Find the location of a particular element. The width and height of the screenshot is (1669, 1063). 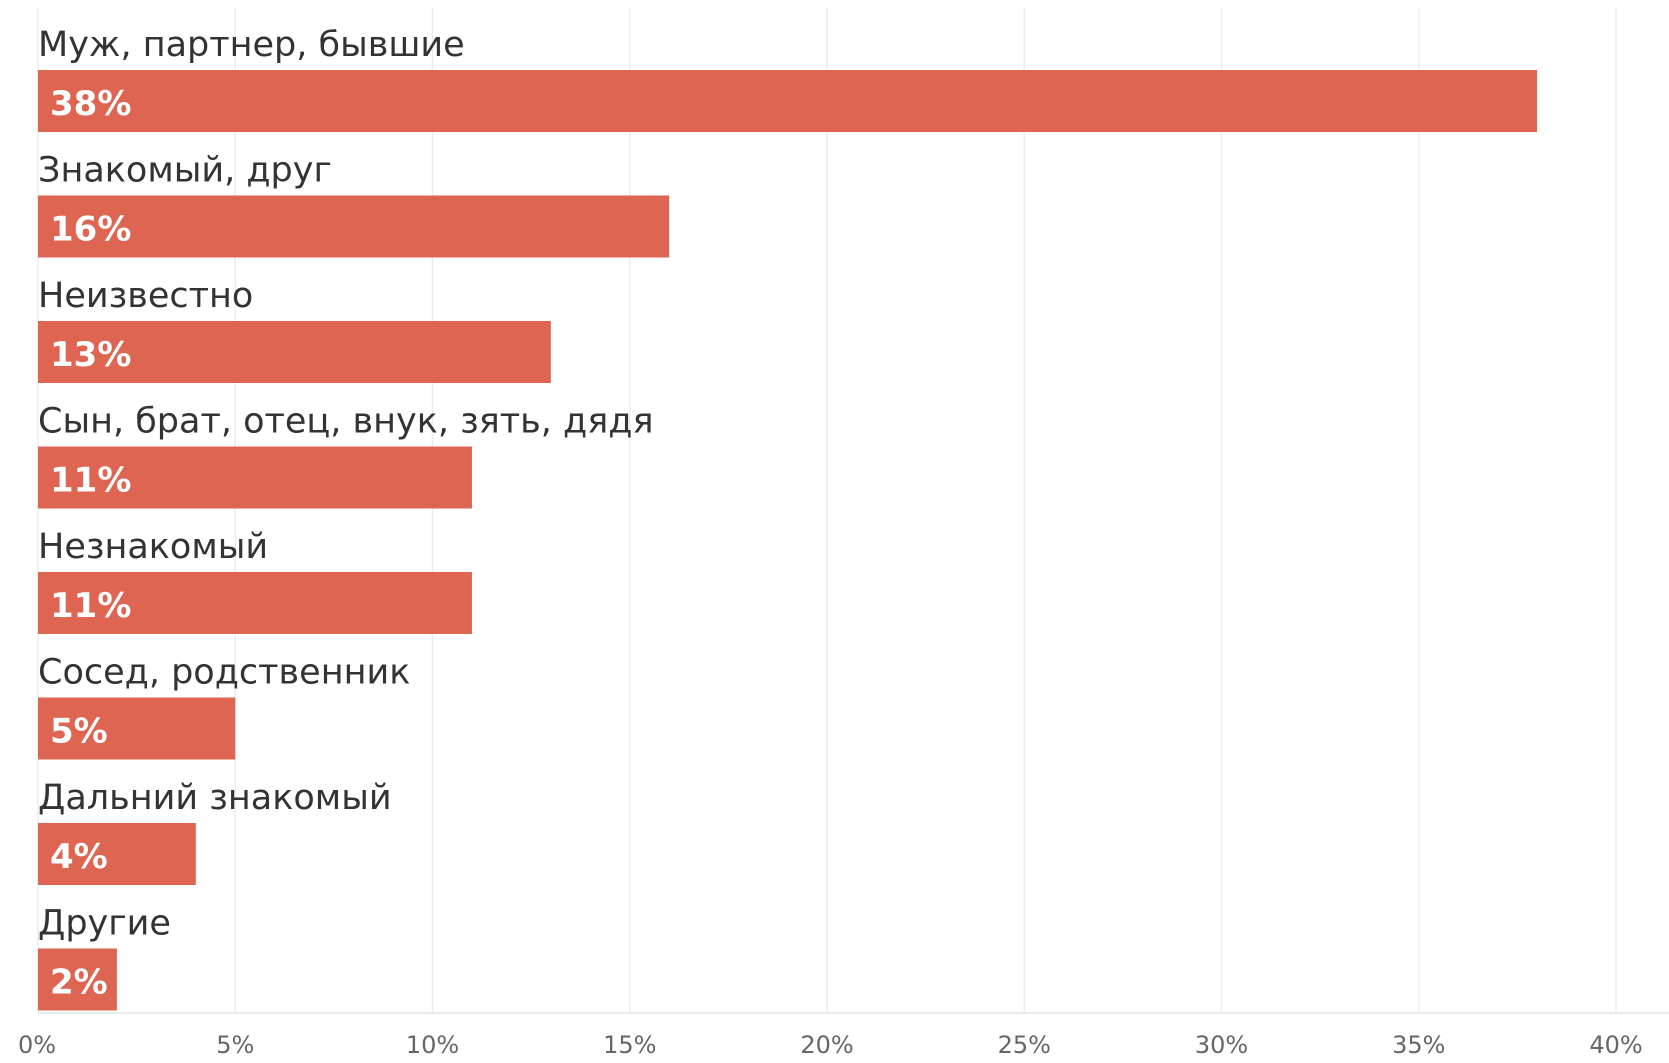

x-tick-label: 30% is located at coordinates (1221, 1045).